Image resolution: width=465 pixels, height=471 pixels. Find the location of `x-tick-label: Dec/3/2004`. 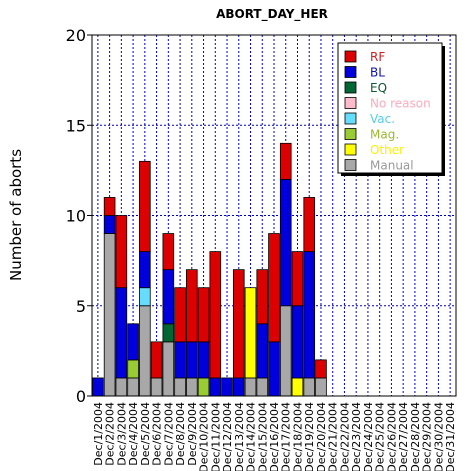

x-tick-label: Dec/3/2004 is located at coordinates (121, 434).